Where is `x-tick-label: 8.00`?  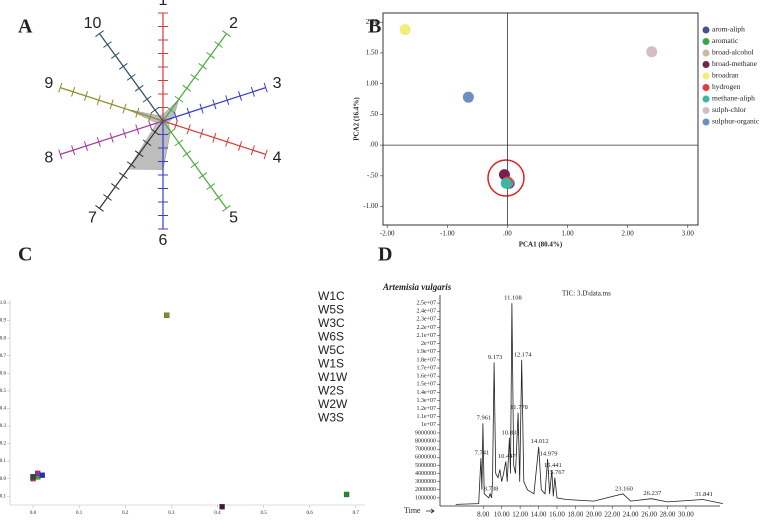 x-tick-label: 8.00 is located at coordinates (483, 515).